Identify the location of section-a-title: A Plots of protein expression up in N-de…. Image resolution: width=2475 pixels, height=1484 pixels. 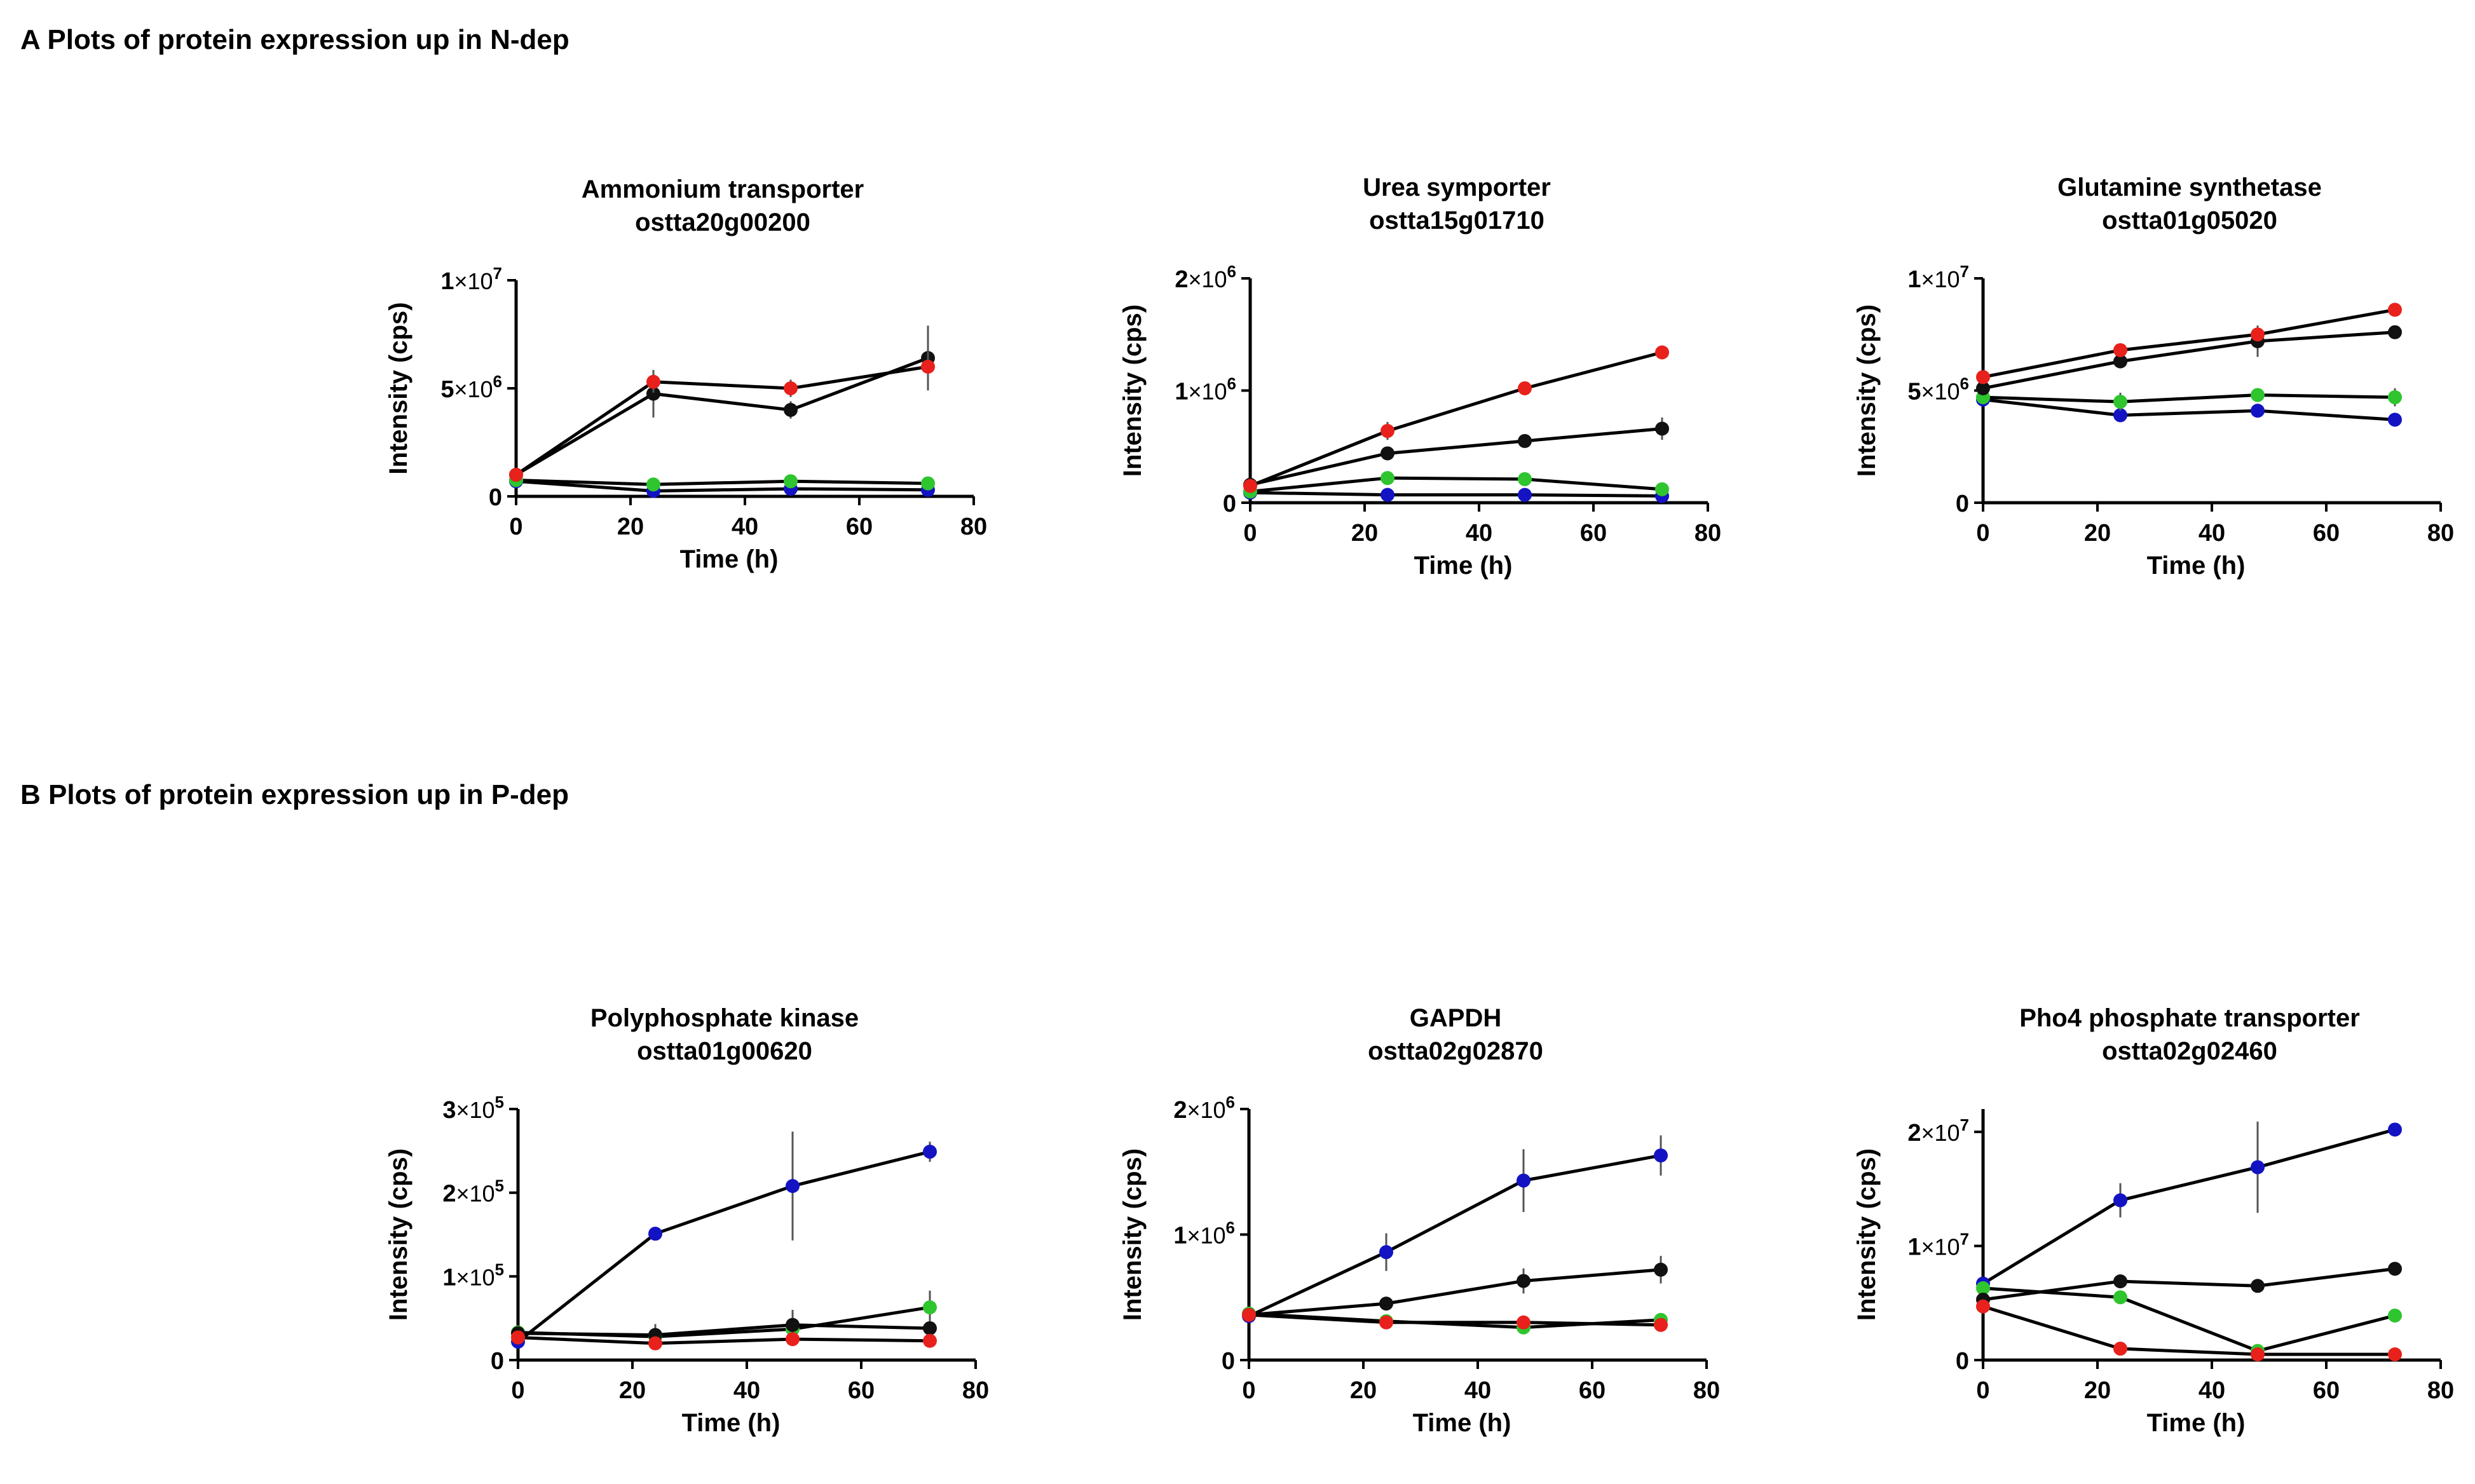
(294, 39).